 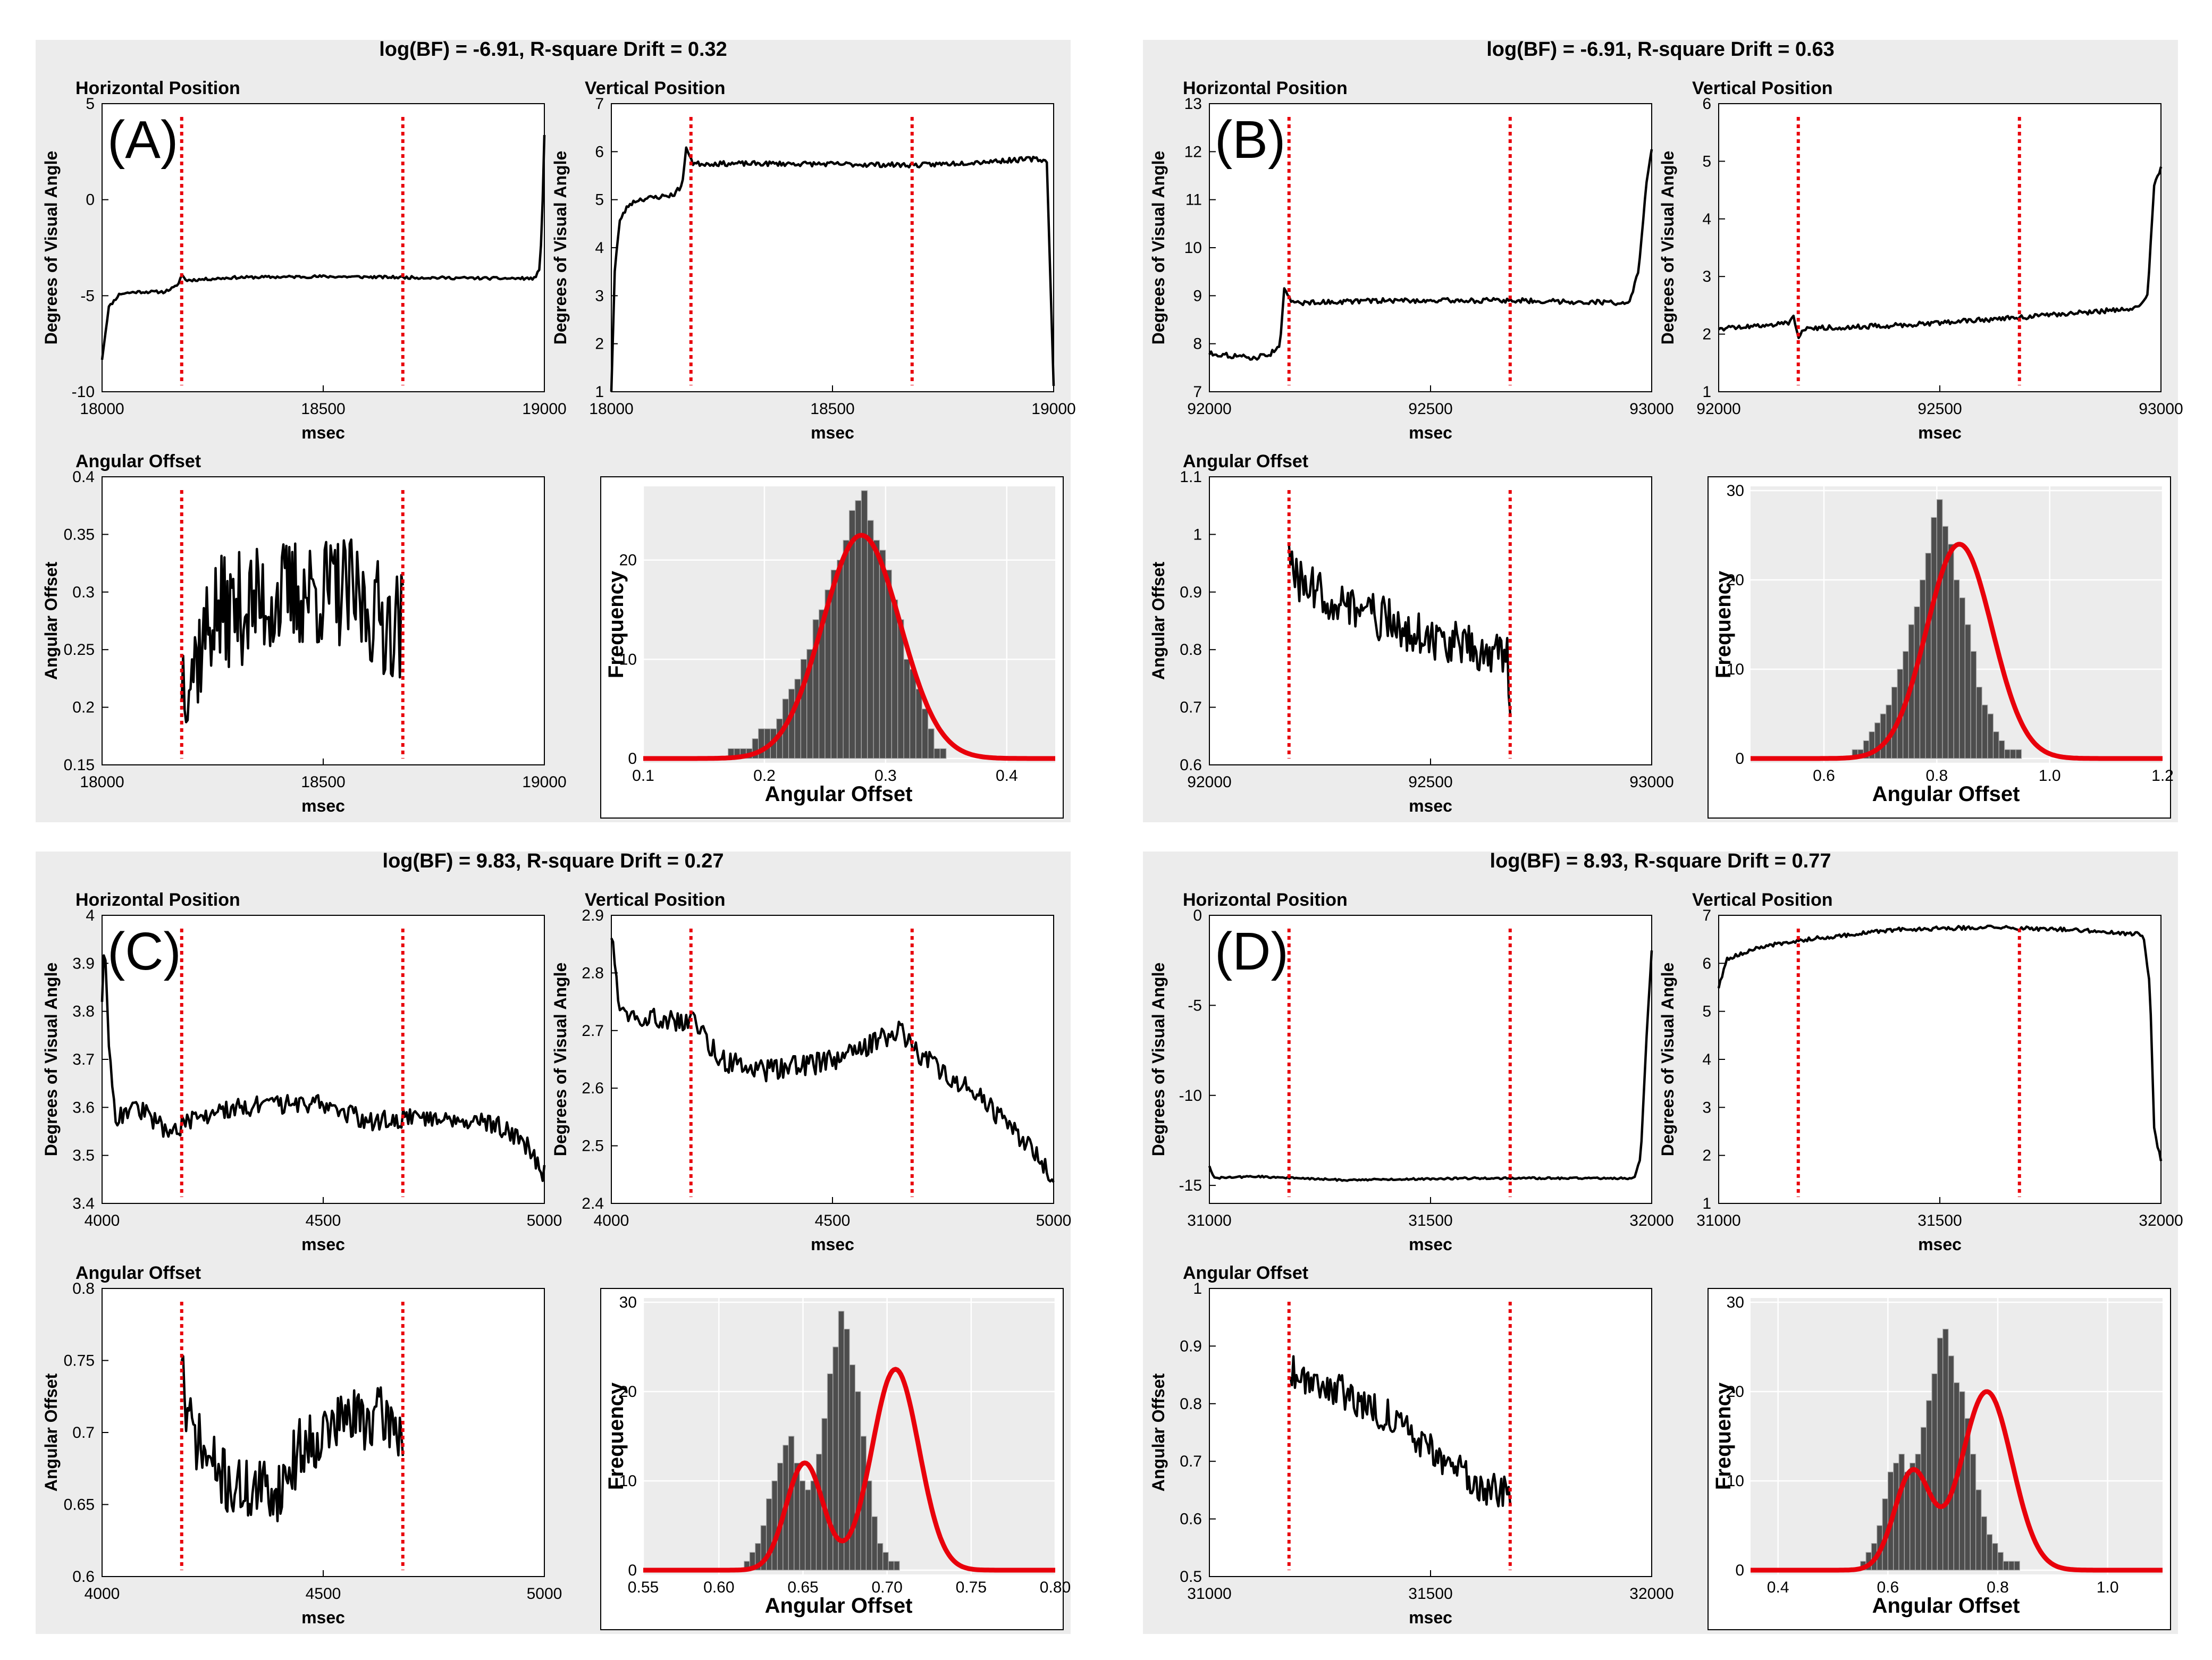 I want to click on offset-ytick-label-b: 0.6, so click(x=1191, y=765).